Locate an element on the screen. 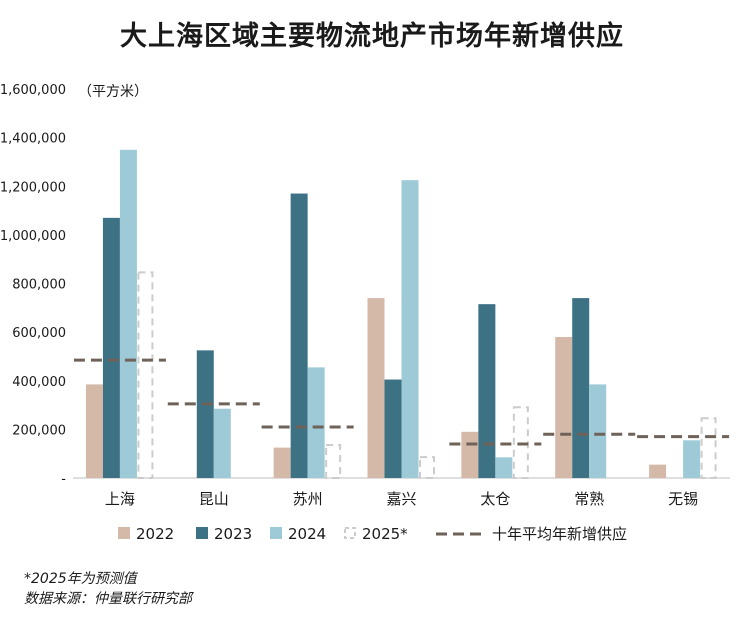 The image size is (744, 622). legend: 2022 2023 2024 2025* 十年平均年新增供应 is located at coordinates (372, 534).